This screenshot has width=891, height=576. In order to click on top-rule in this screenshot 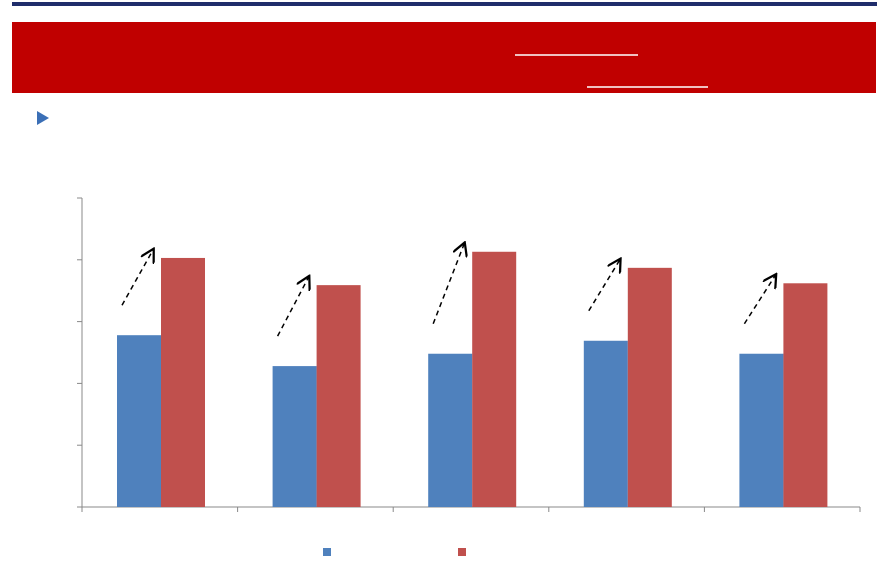, I will do `click(444, 4)`.